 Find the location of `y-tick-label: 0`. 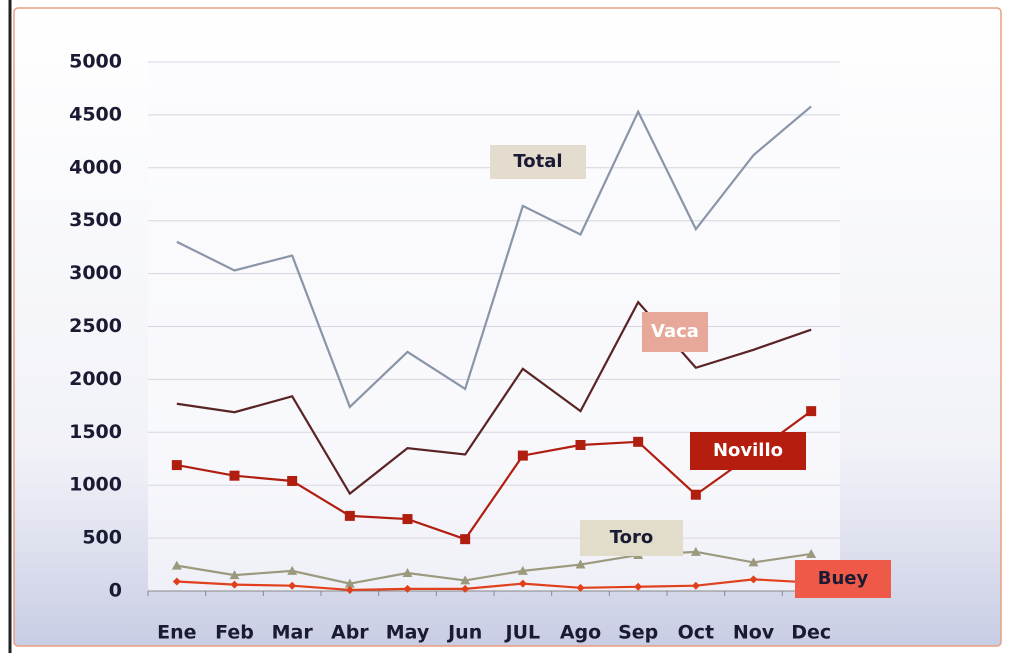

y-tick-label: 0 is located at coordinates (115, 591).